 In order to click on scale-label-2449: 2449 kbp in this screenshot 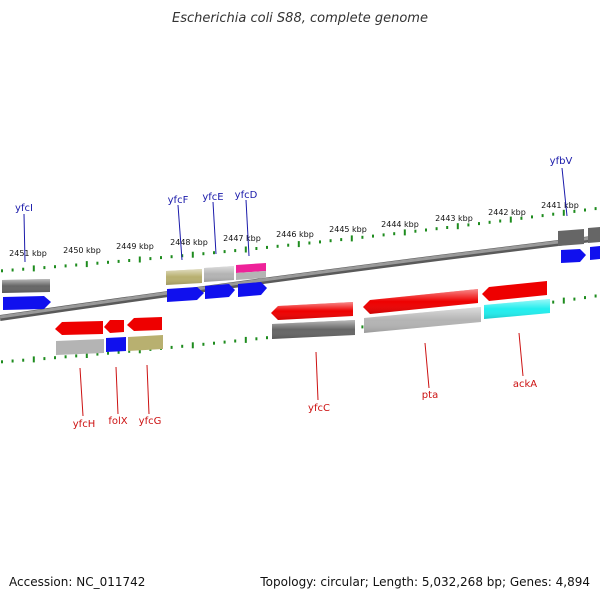, I will do `click(135, 246)`.